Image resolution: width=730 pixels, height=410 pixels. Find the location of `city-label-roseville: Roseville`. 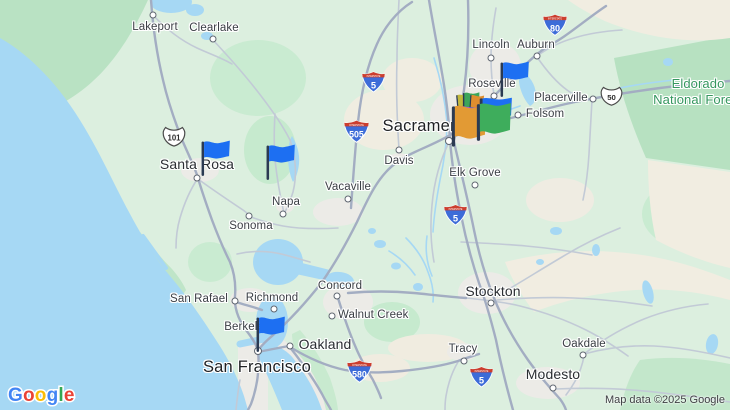

city-label-roseville: Roseville is located at coordinates (492, 84).